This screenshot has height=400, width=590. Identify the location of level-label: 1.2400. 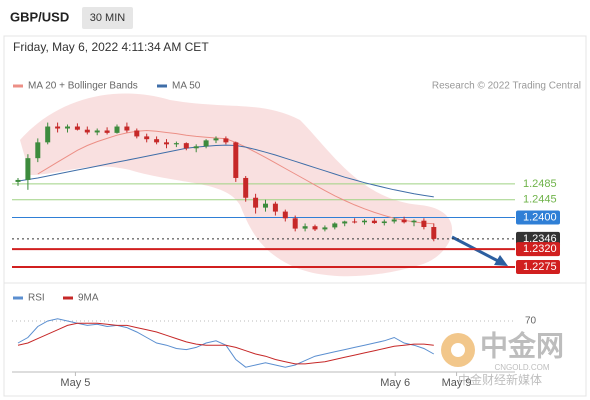
(540, 217).